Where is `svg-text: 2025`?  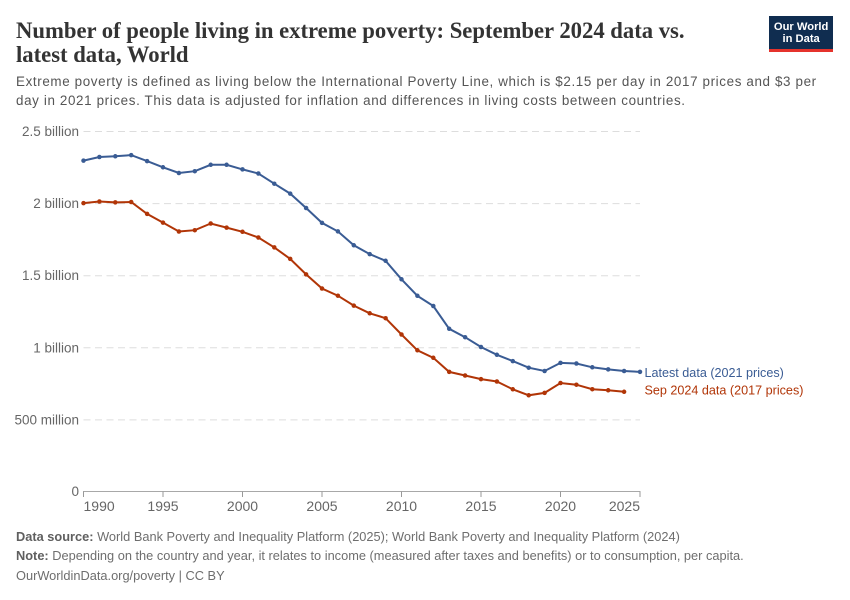
svg-text: 2025 is located at coordinates (624, 506).